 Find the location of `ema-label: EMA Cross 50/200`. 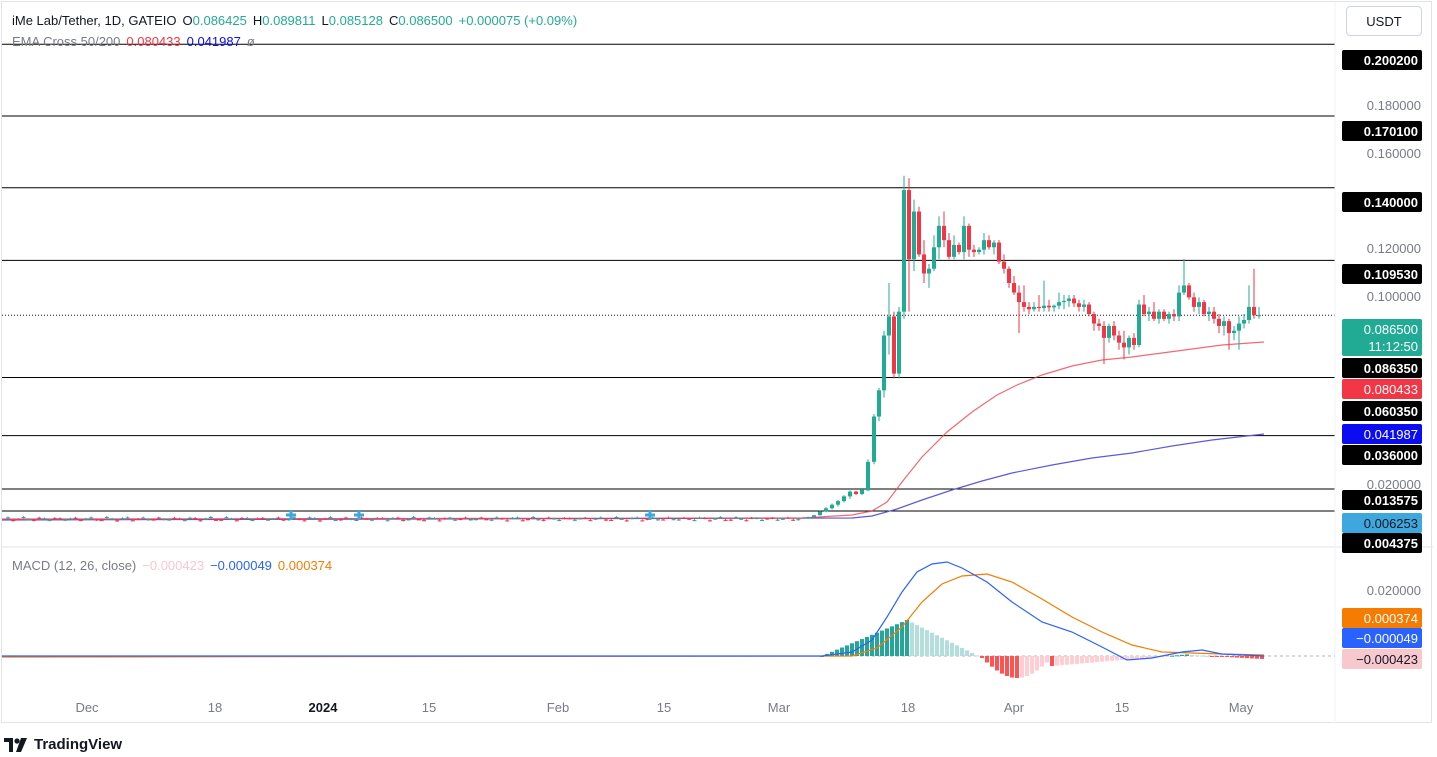

ema-label: EMA Cross 50/200 is located at coordinates (66, 41).